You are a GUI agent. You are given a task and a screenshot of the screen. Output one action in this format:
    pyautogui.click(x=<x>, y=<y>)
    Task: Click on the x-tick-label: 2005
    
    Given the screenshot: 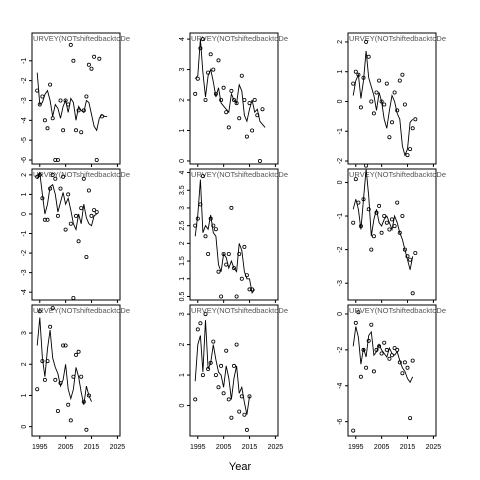 What is the action you would take?
    pyautogui.click(x=224, y=447)
    